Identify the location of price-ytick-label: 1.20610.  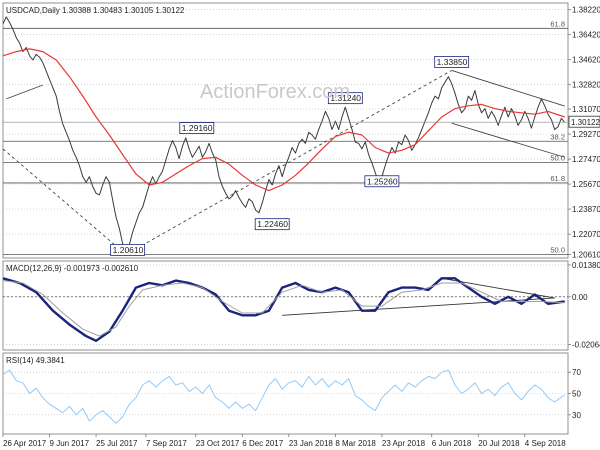
(586, 254).